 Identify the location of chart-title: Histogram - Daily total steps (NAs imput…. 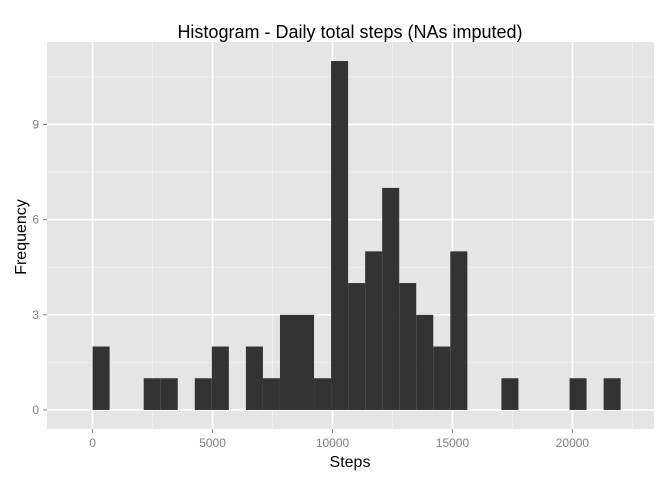
(349, 32).